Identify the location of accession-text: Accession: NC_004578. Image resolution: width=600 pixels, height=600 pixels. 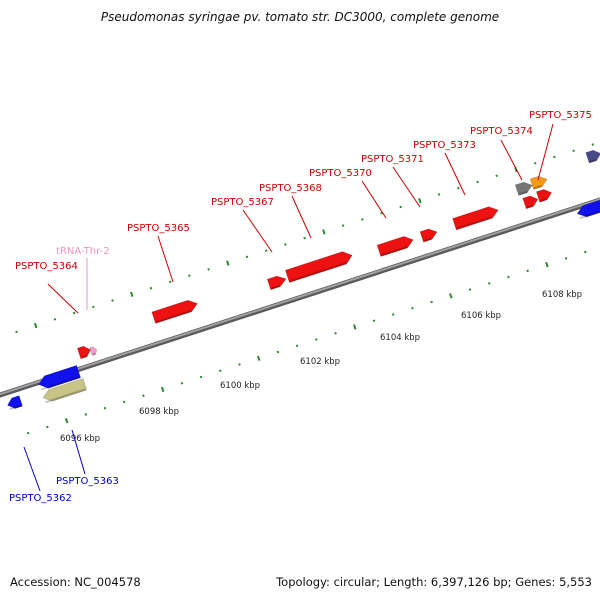
(75, 582).